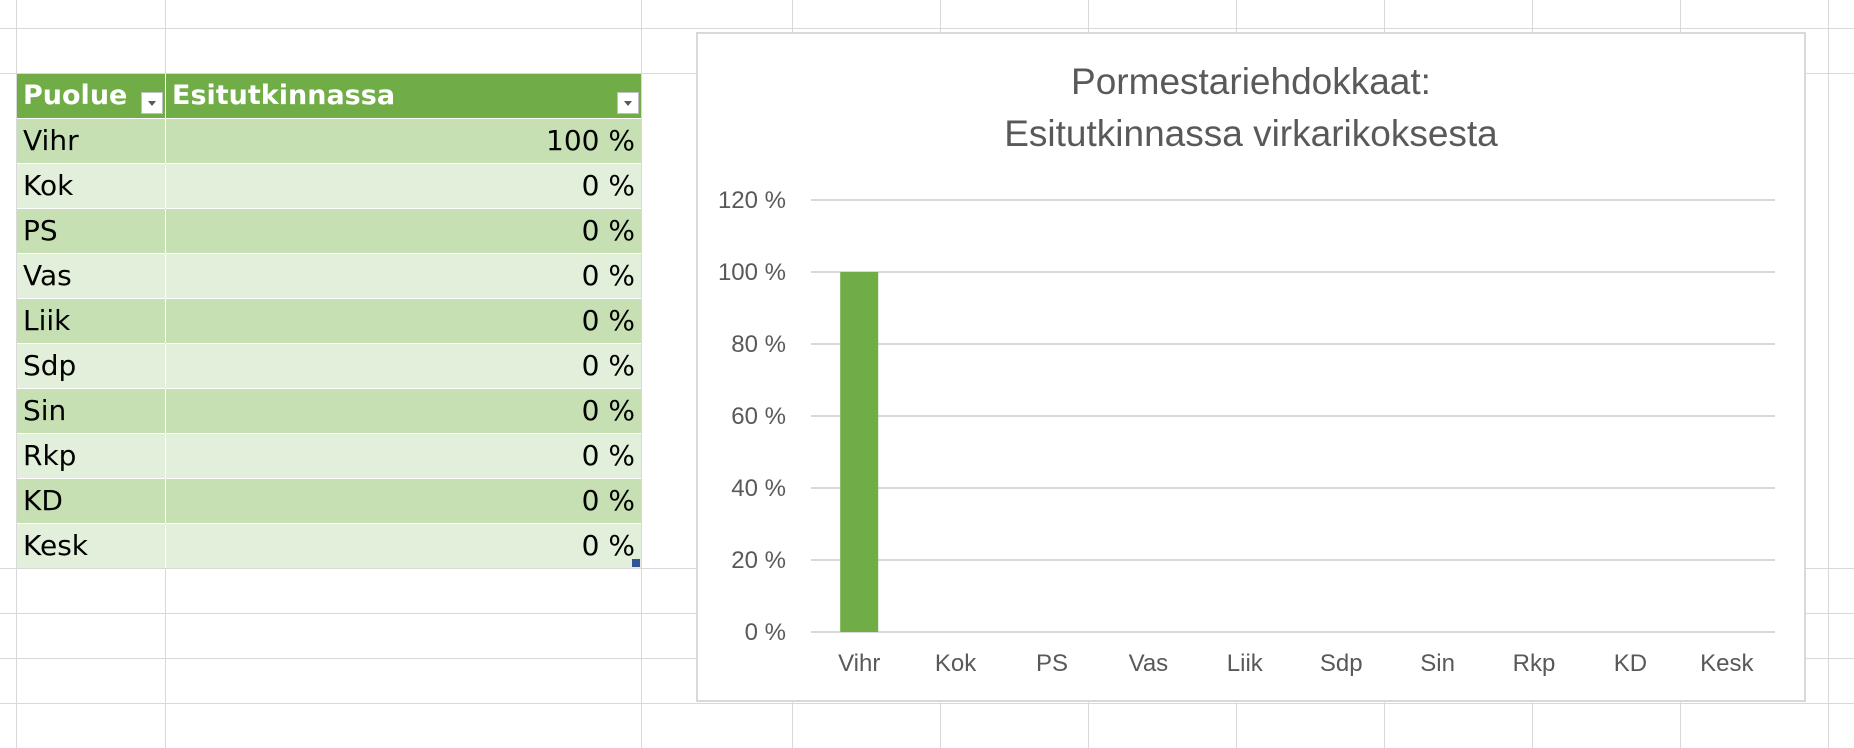  I want to click on table-row: Liik 0 %, so click(329, 321).